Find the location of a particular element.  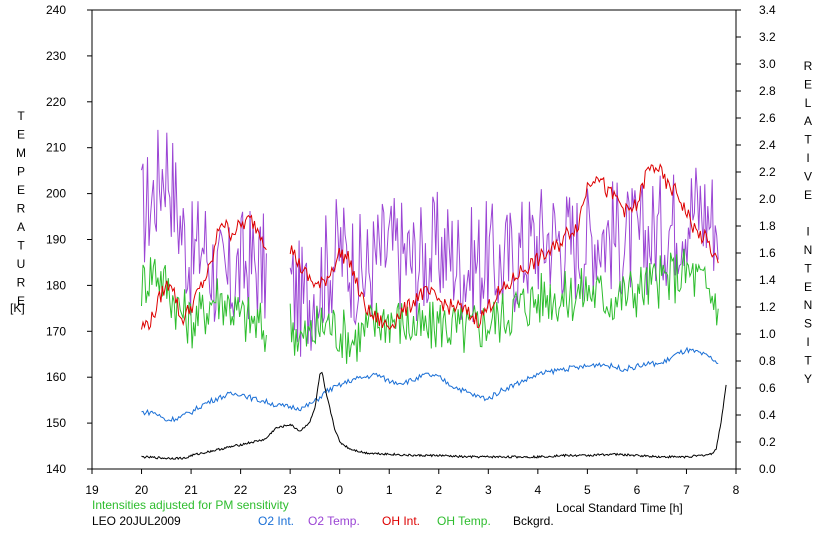

right-tick-label: 1.8 is located at coordinates (767, 226).